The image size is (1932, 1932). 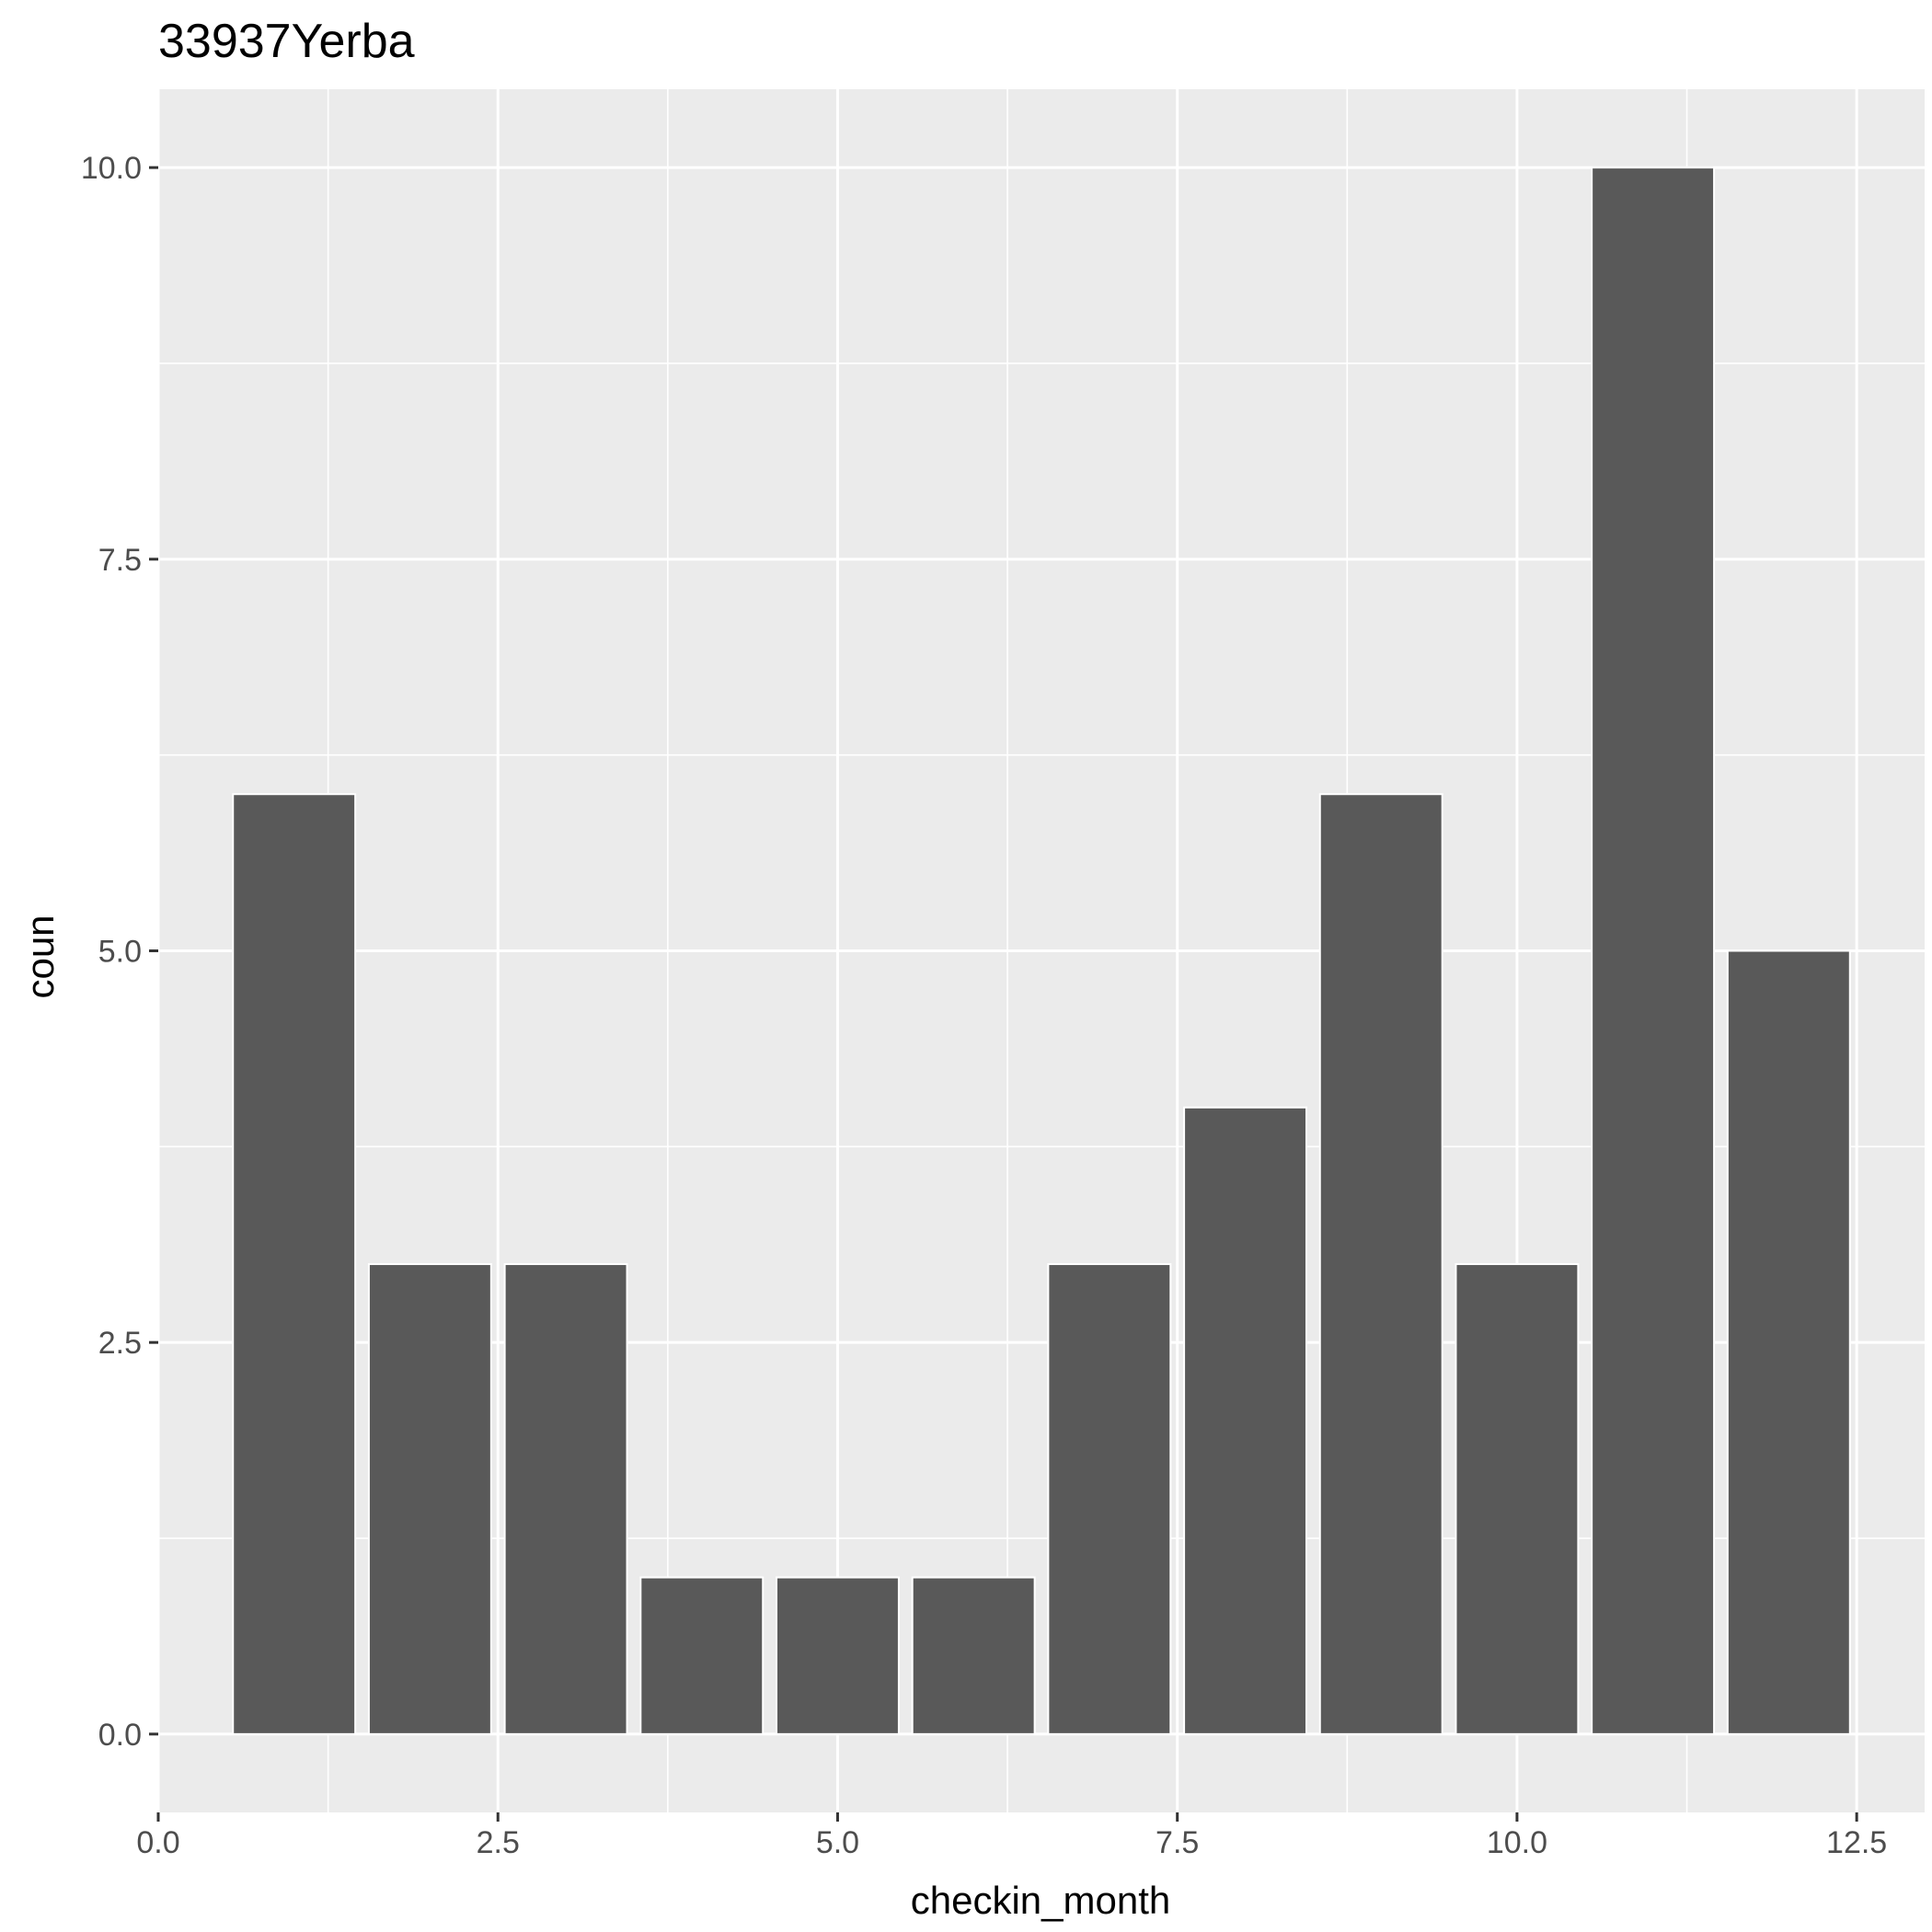 I want to click on y-tick-label: 7.5, so click(x=120, y=560).